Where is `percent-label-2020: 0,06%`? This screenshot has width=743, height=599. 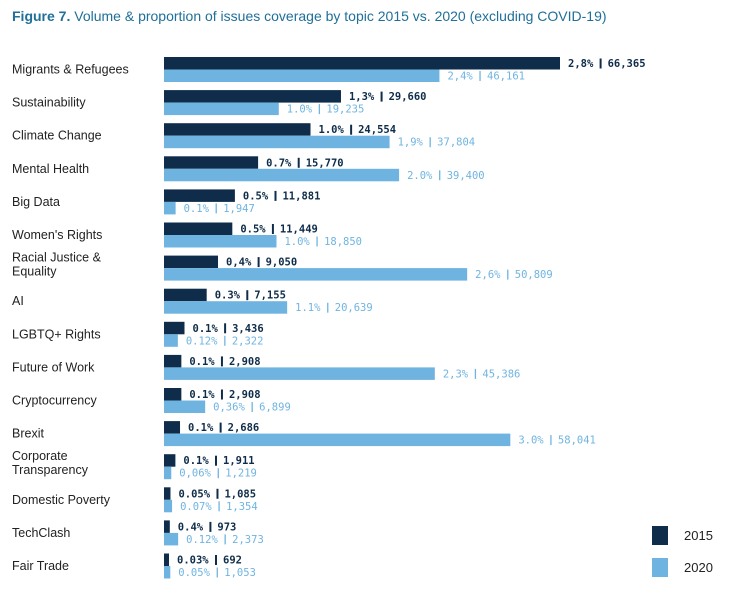 percent-label-2020: 0,06% is located at coordinates (195, 474).